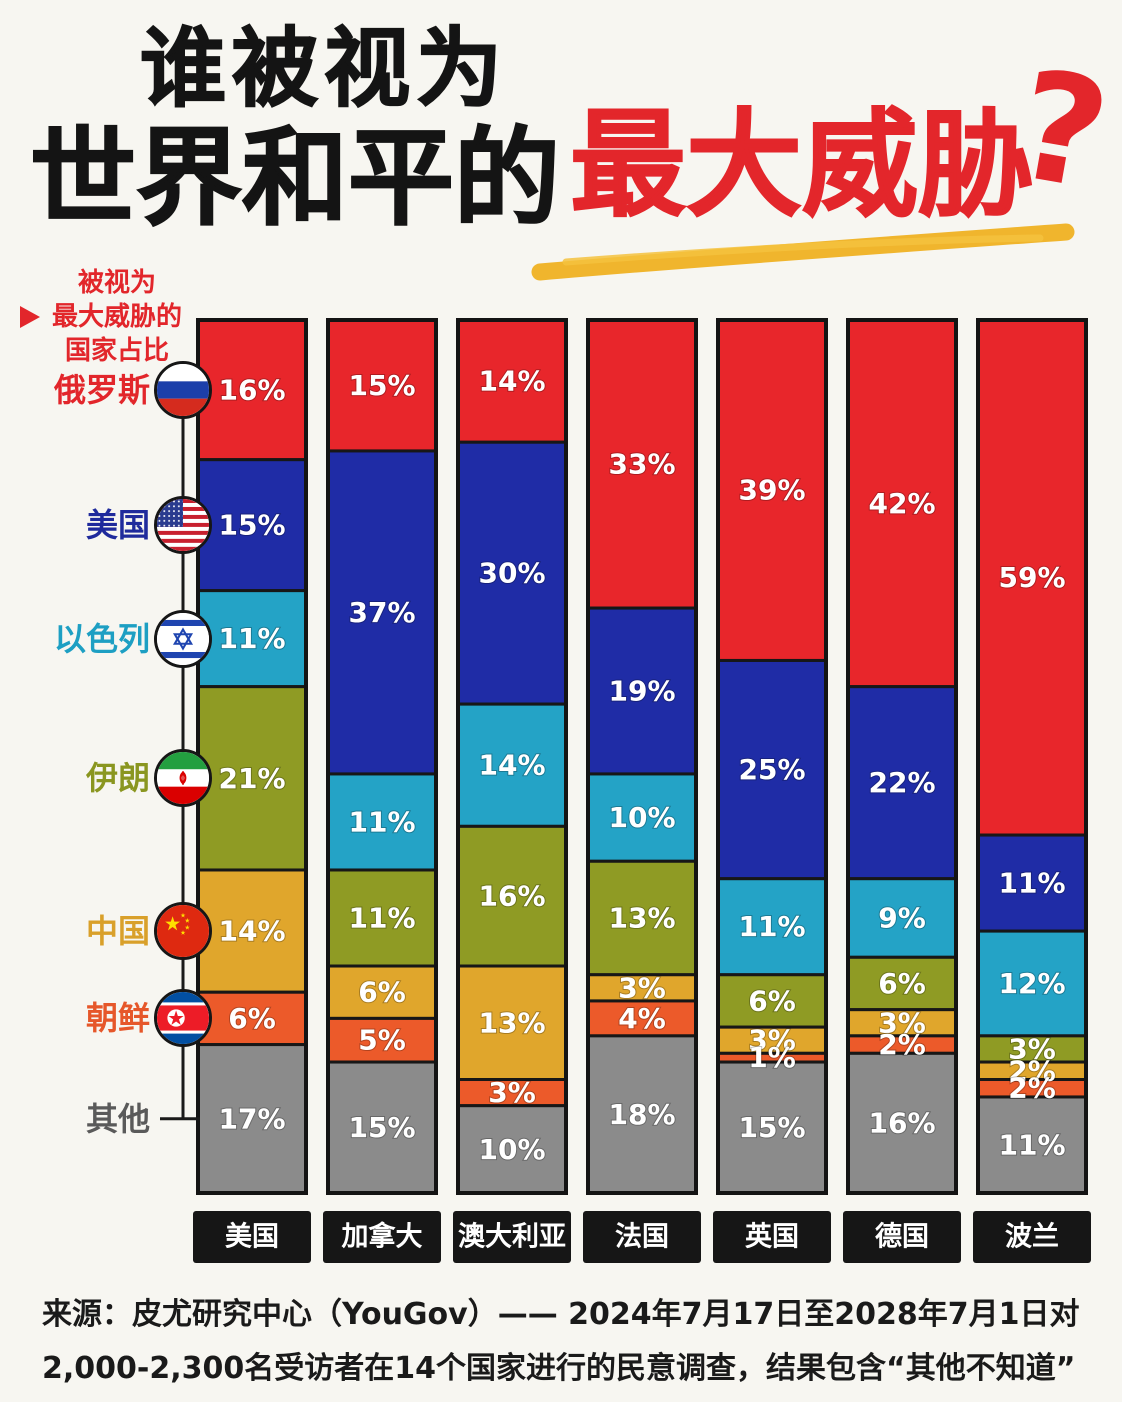 This screenshot has width=1122, height=1402. I want to click on legend-title-line: 最大威胁的, so click(116, 317).